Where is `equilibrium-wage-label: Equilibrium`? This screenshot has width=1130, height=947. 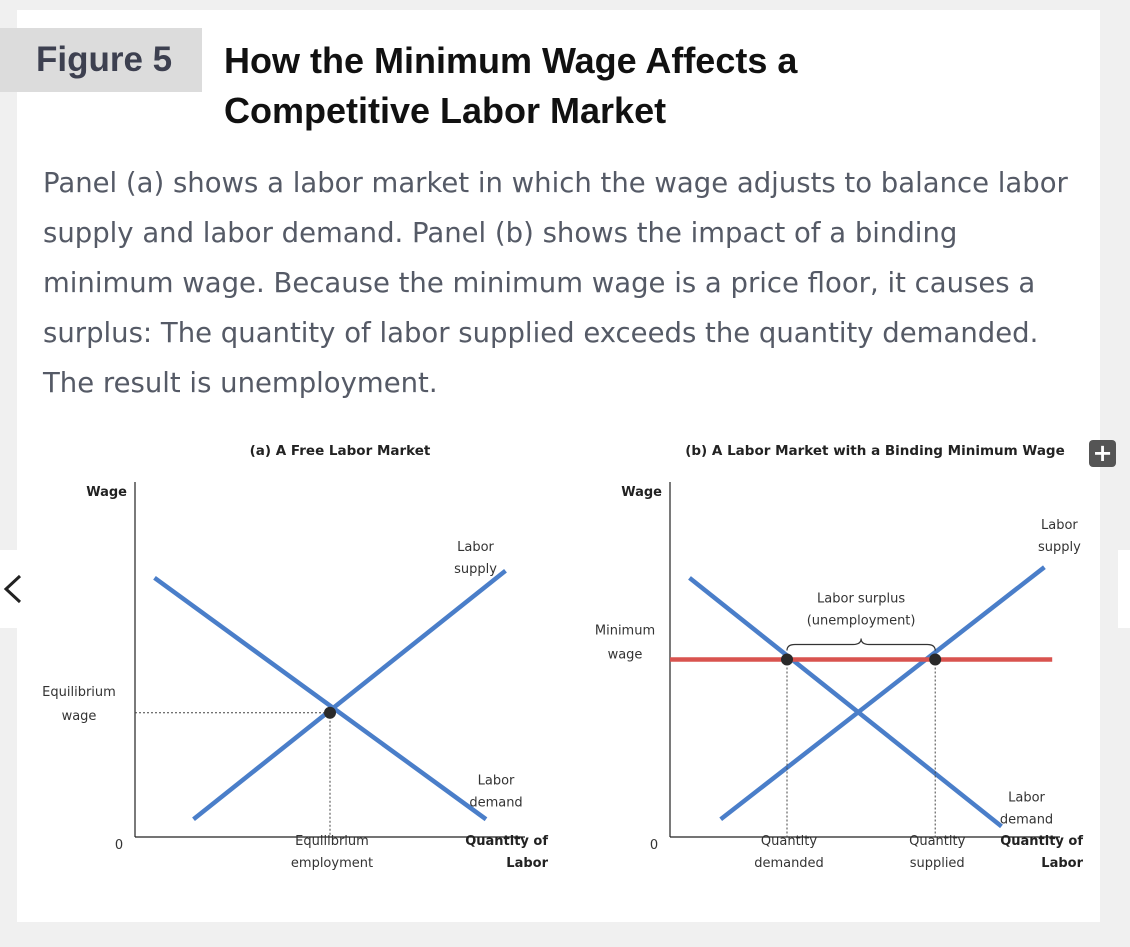
equilibrium-wage-label: Equilibrium is located at coordinates (79, 692).